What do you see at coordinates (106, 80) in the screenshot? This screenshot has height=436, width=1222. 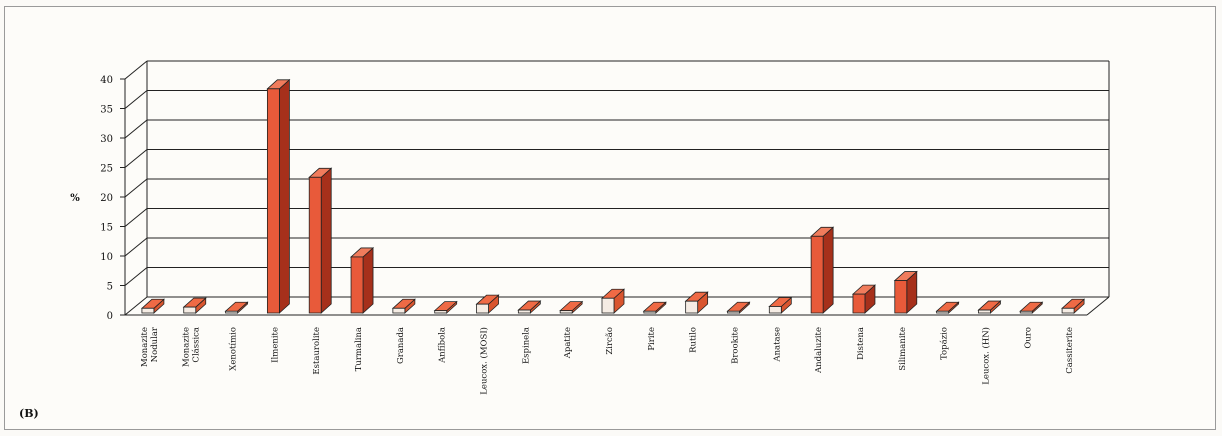 I see `y-tick-label: 40` at bounding box center [106, 80].